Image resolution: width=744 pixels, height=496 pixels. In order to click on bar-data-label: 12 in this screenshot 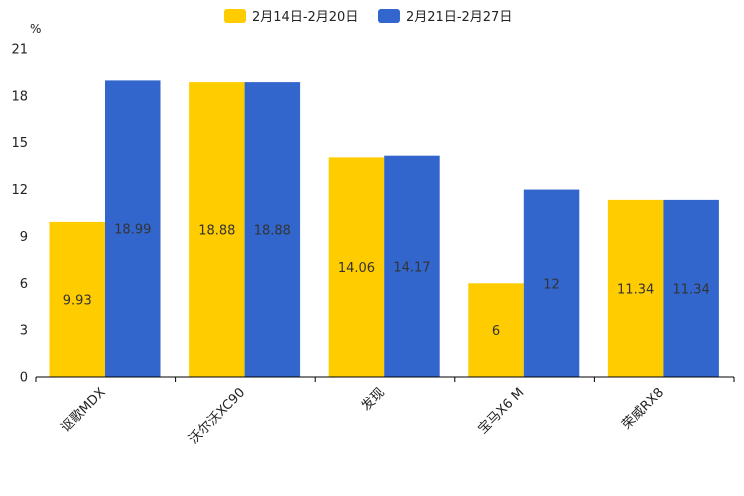, I will do `click(551, 284)`.